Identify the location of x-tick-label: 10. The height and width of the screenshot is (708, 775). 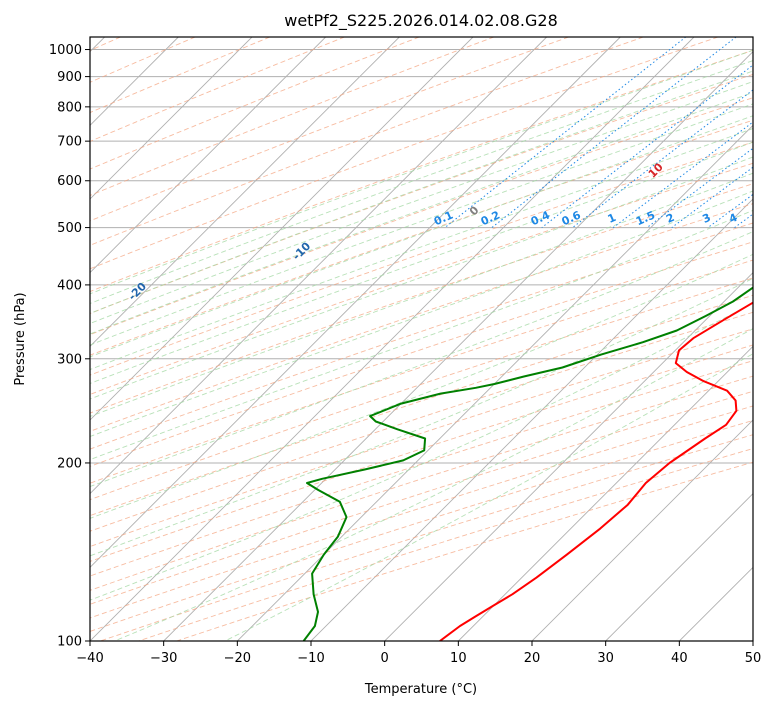
(458, 658).